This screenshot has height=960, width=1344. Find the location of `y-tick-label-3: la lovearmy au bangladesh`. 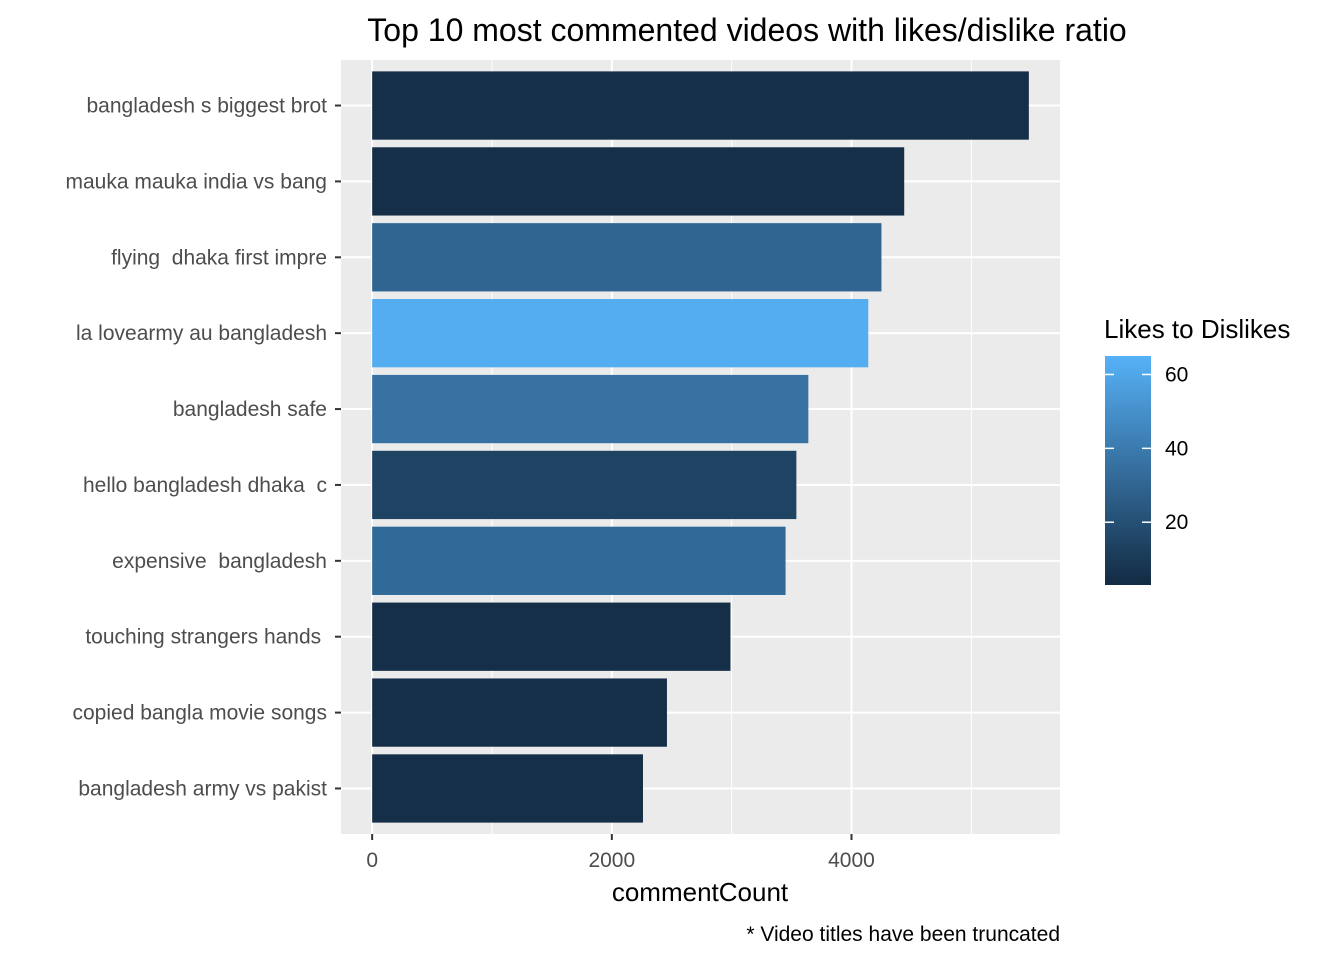

y-tick-label-3: la lovearmy au bangladesh is located at coordinates (201, 333).